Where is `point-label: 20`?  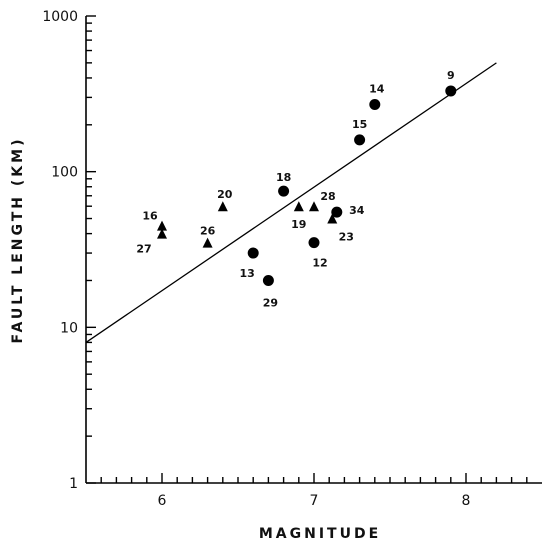 point-label: 20 is located at coordinates (225, 194).